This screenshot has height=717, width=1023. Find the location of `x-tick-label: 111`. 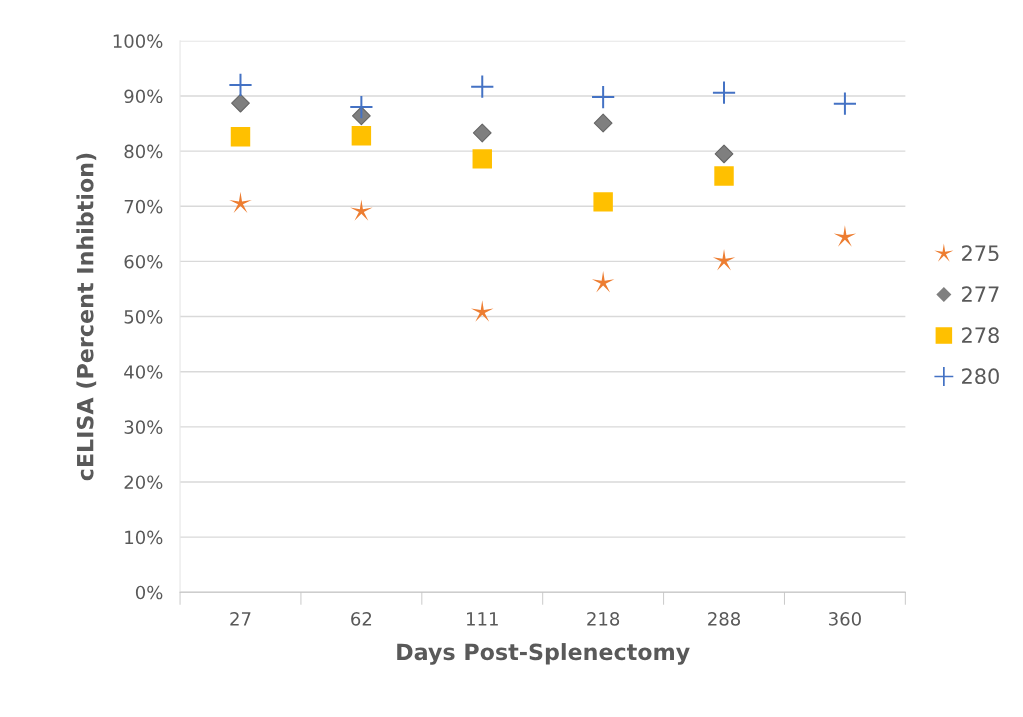

x-tick-label: 111 is located at coordinates (482, 619).